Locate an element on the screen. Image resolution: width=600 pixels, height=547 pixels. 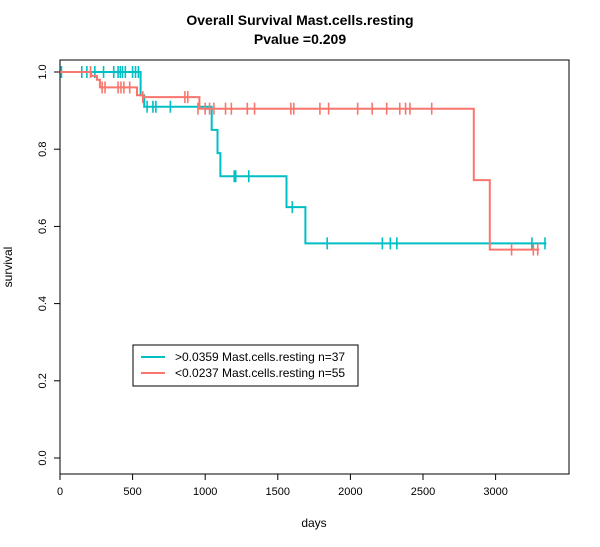
y-tick-label: 0.6 is located at coordinates (43, 226).